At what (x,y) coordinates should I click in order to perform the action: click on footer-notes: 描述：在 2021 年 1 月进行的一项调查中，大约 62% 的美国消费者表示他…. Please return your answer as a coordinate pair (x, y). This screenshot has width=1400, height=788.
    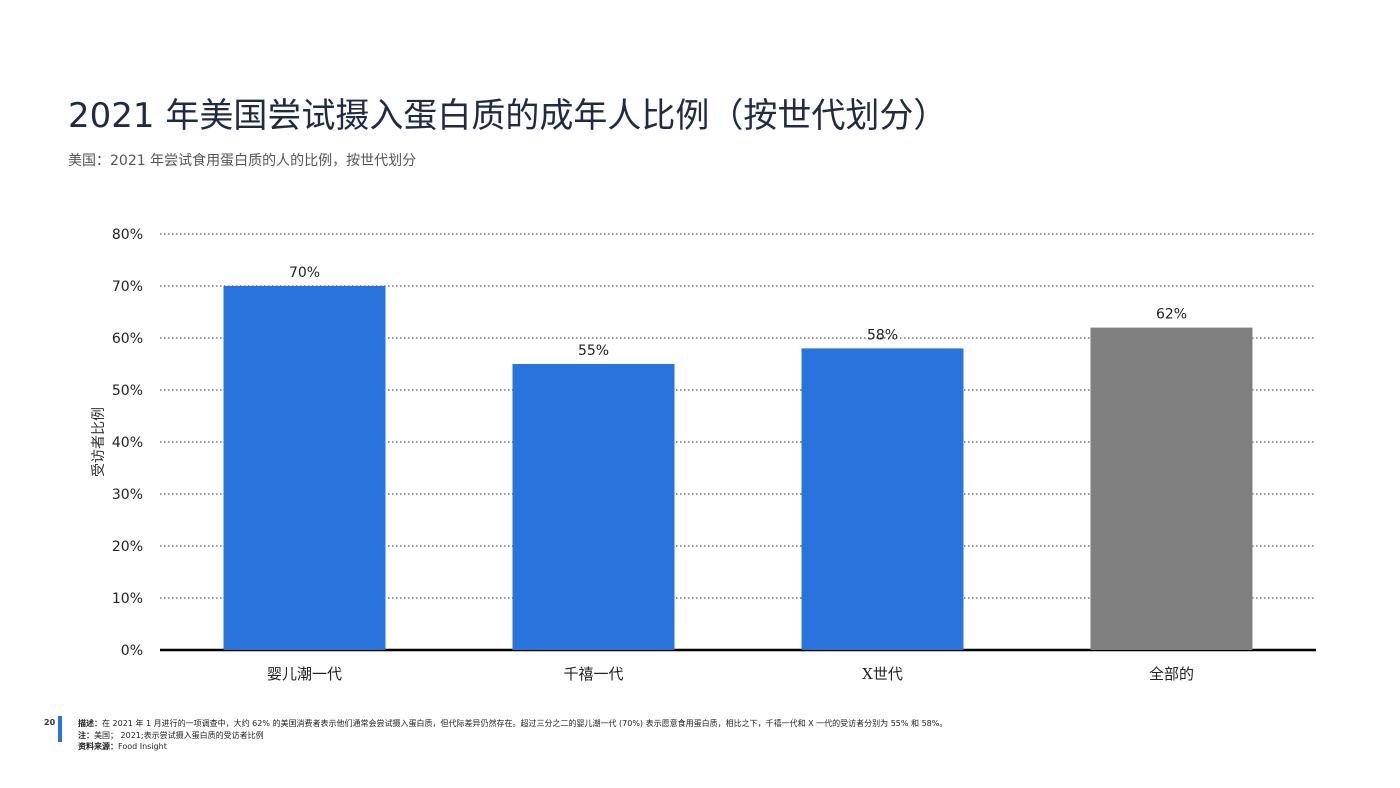
    Looking at the image, I should click on (512, 735).